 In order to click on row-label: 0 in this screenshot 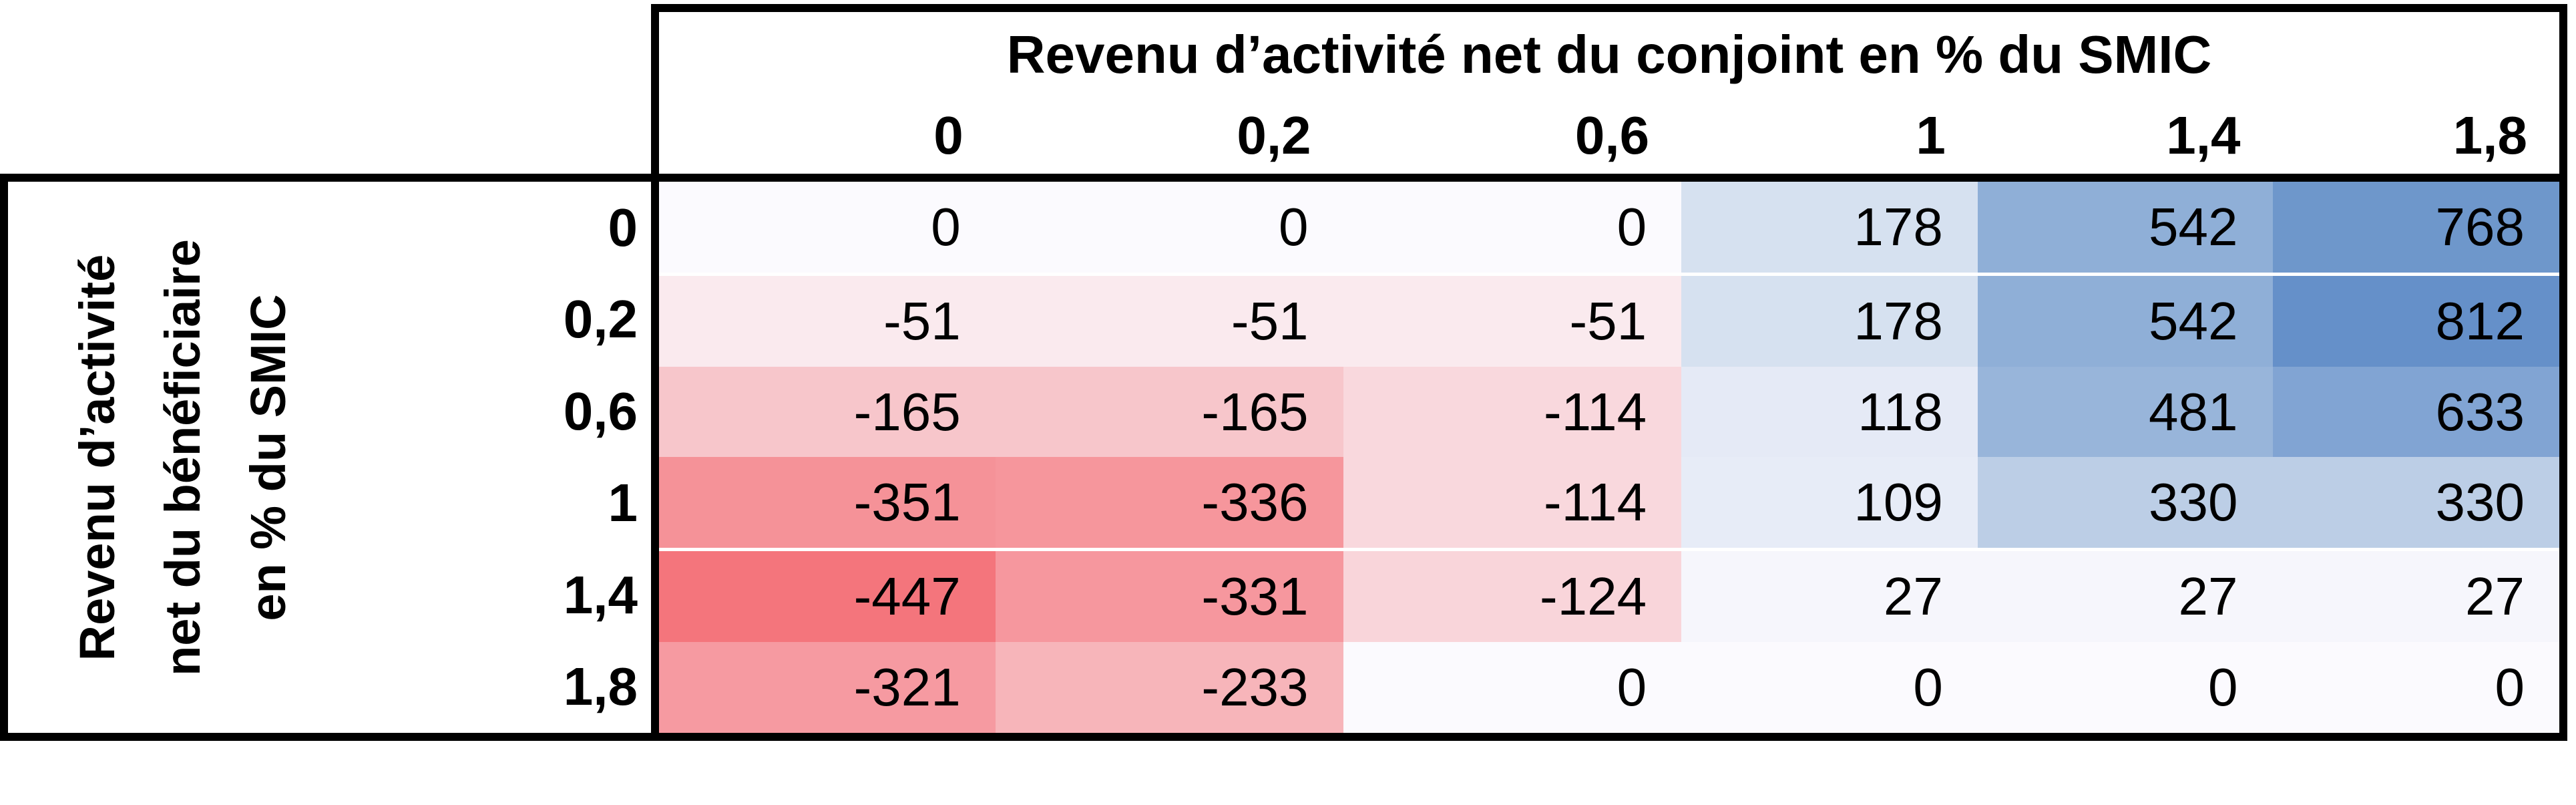, I will do `click(623, 227)`.